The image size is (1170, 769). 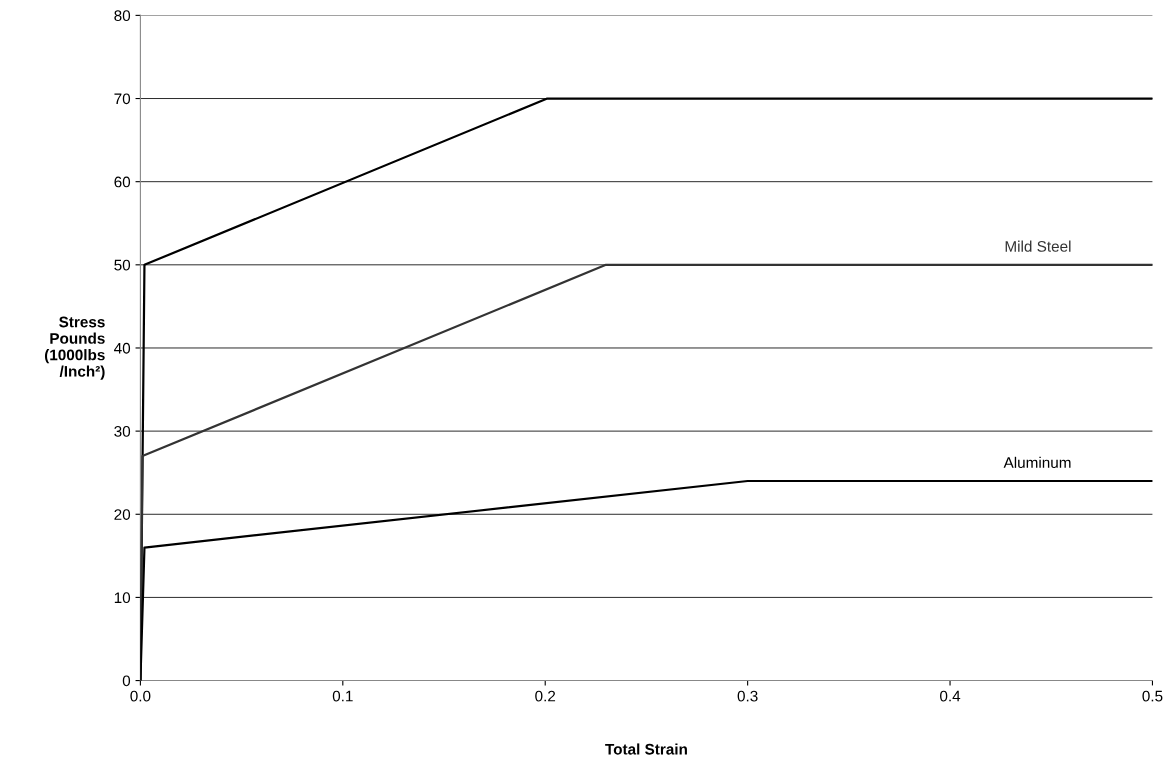 What do you see at coordinates (122, 99) in the screenshot?
I see `y-tick-label: 70` at bounding box center [122, 99].